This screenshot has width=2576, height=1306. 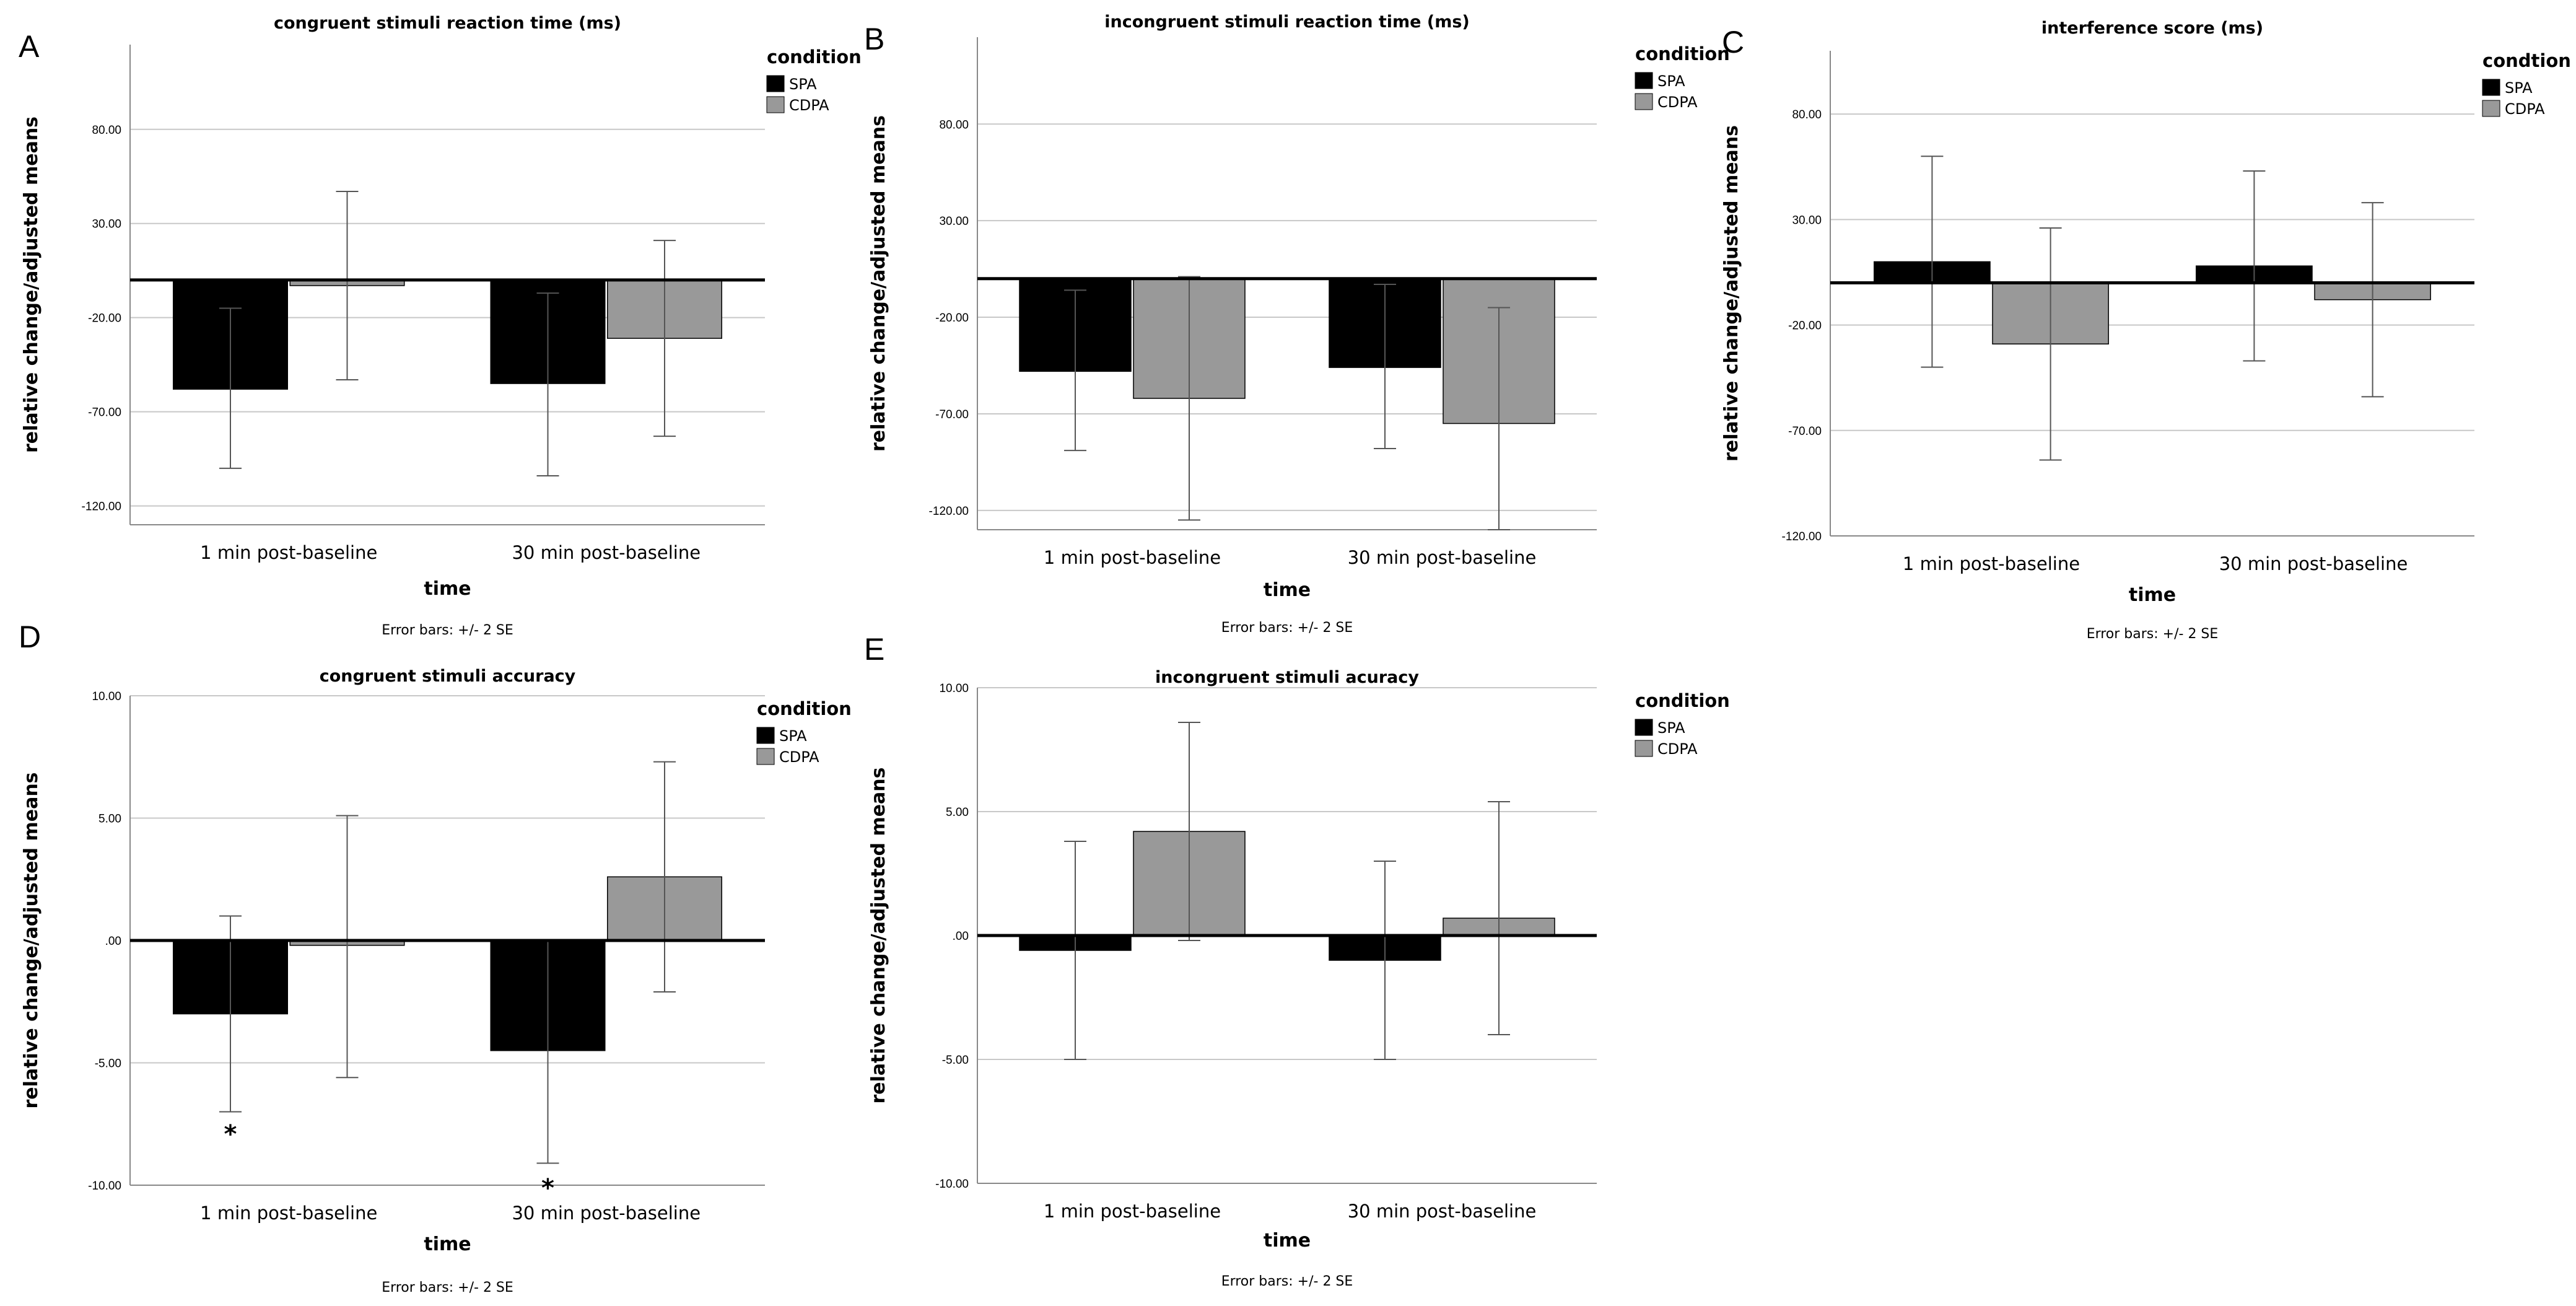 What do you see at coordinates (30, 637) in the screenshot?
I see `panel-letter: D` at bounding box center [30, 637].